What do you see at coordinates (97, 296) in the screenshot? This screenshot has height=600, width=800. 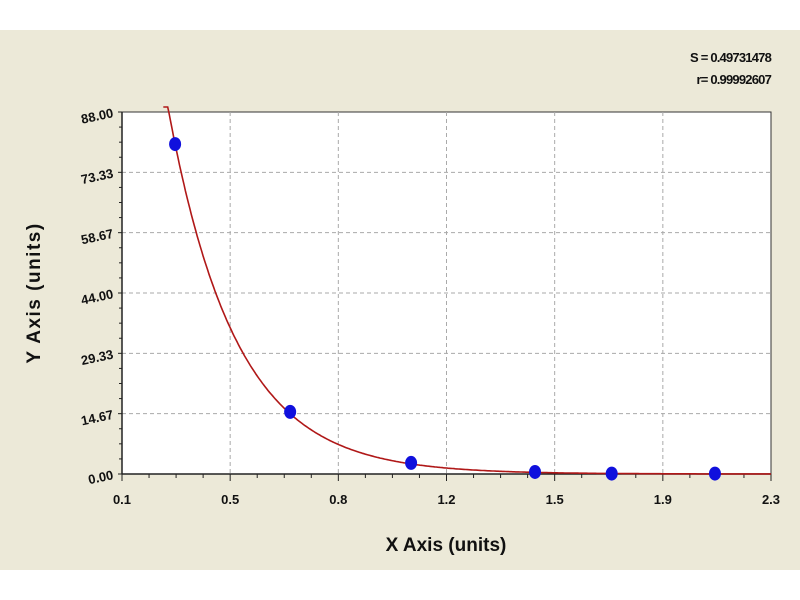 I see `y-tick-label: 44.00` at bounding box center [97, 296].